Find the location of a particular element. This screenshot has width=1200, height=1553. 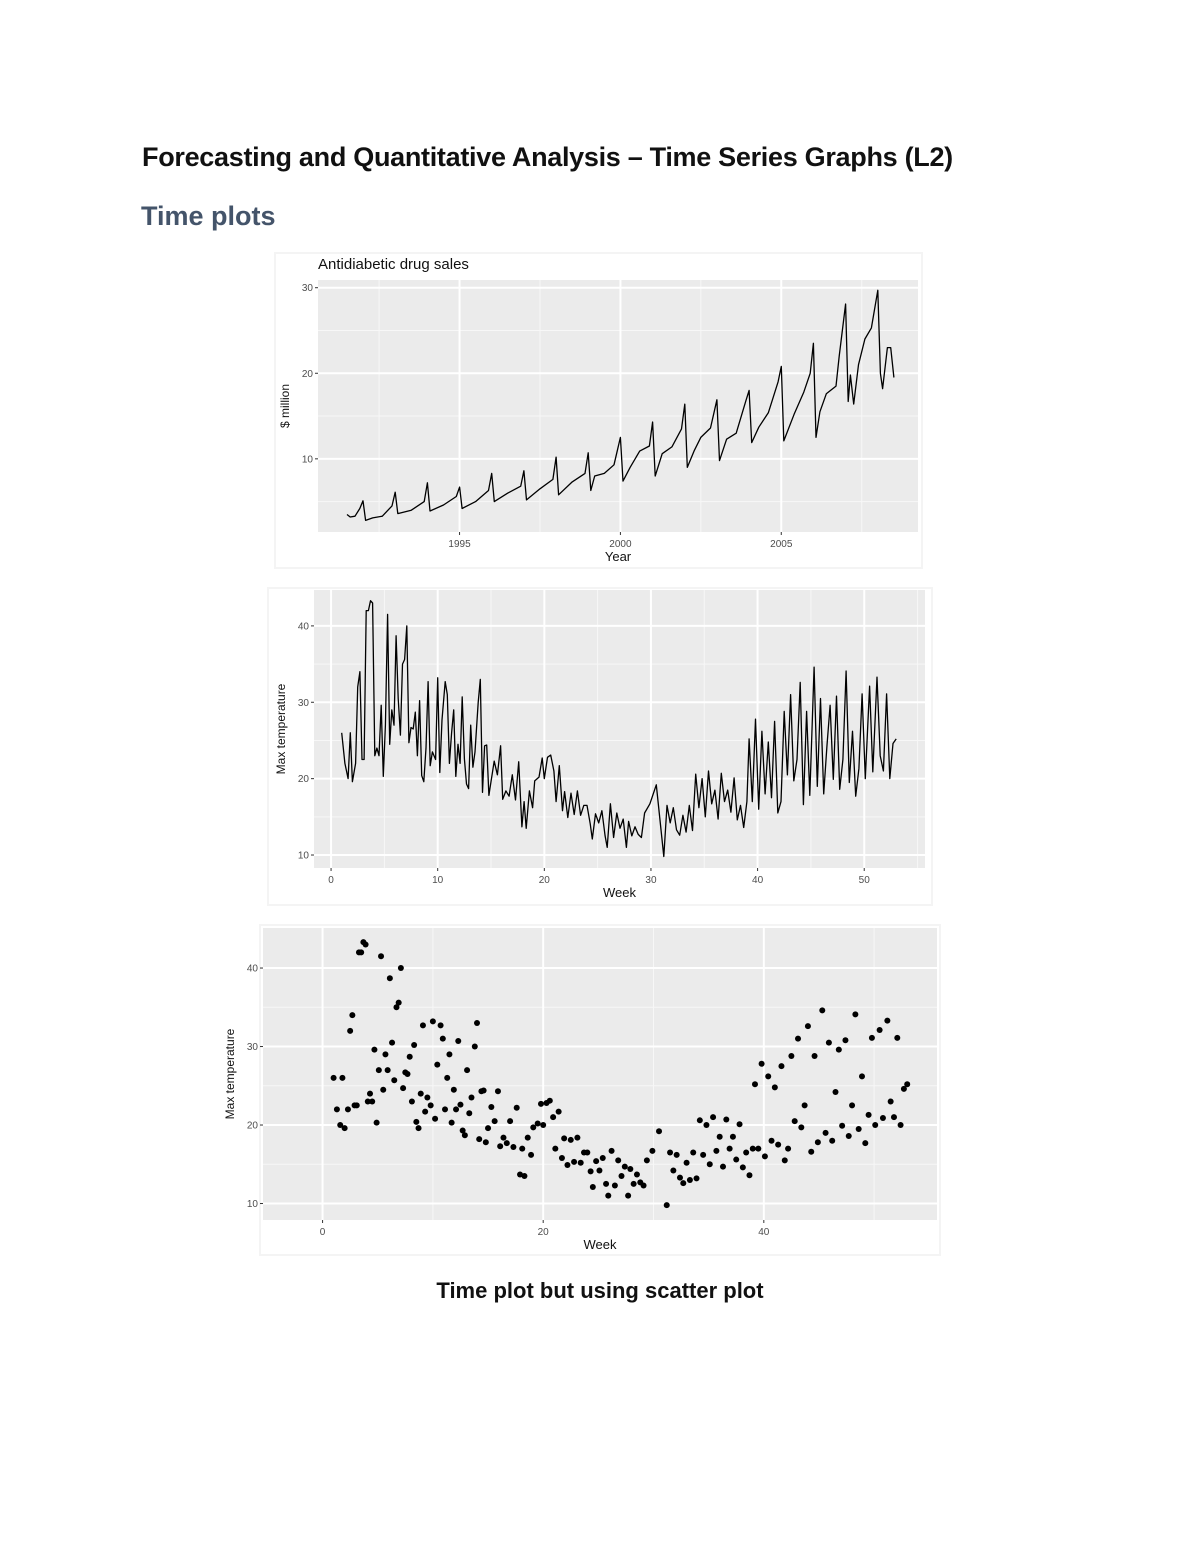

x-axis-label: Year is located at coordinates (618, 556).